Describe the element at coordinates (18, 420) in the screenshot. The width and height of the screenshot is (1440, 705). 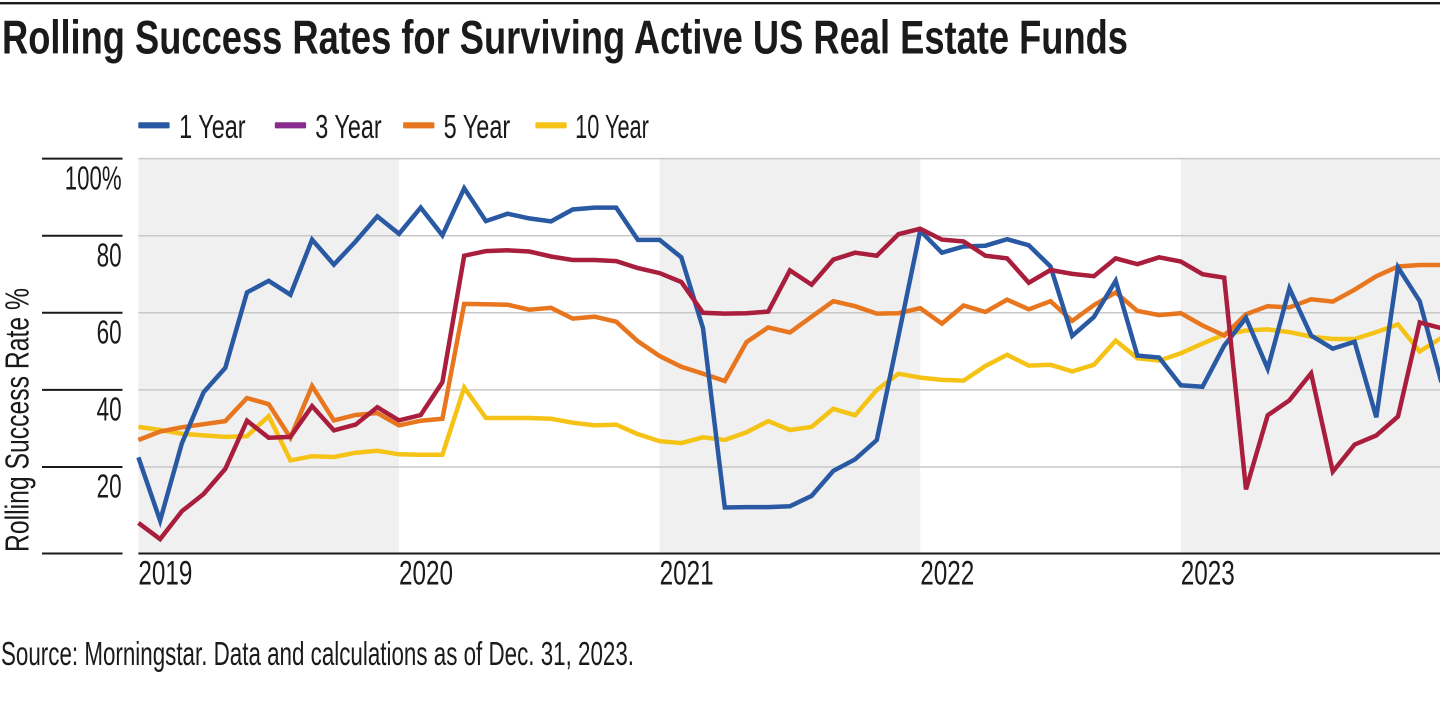
I see `svg-text: Rolling Success Rate %` at that location.